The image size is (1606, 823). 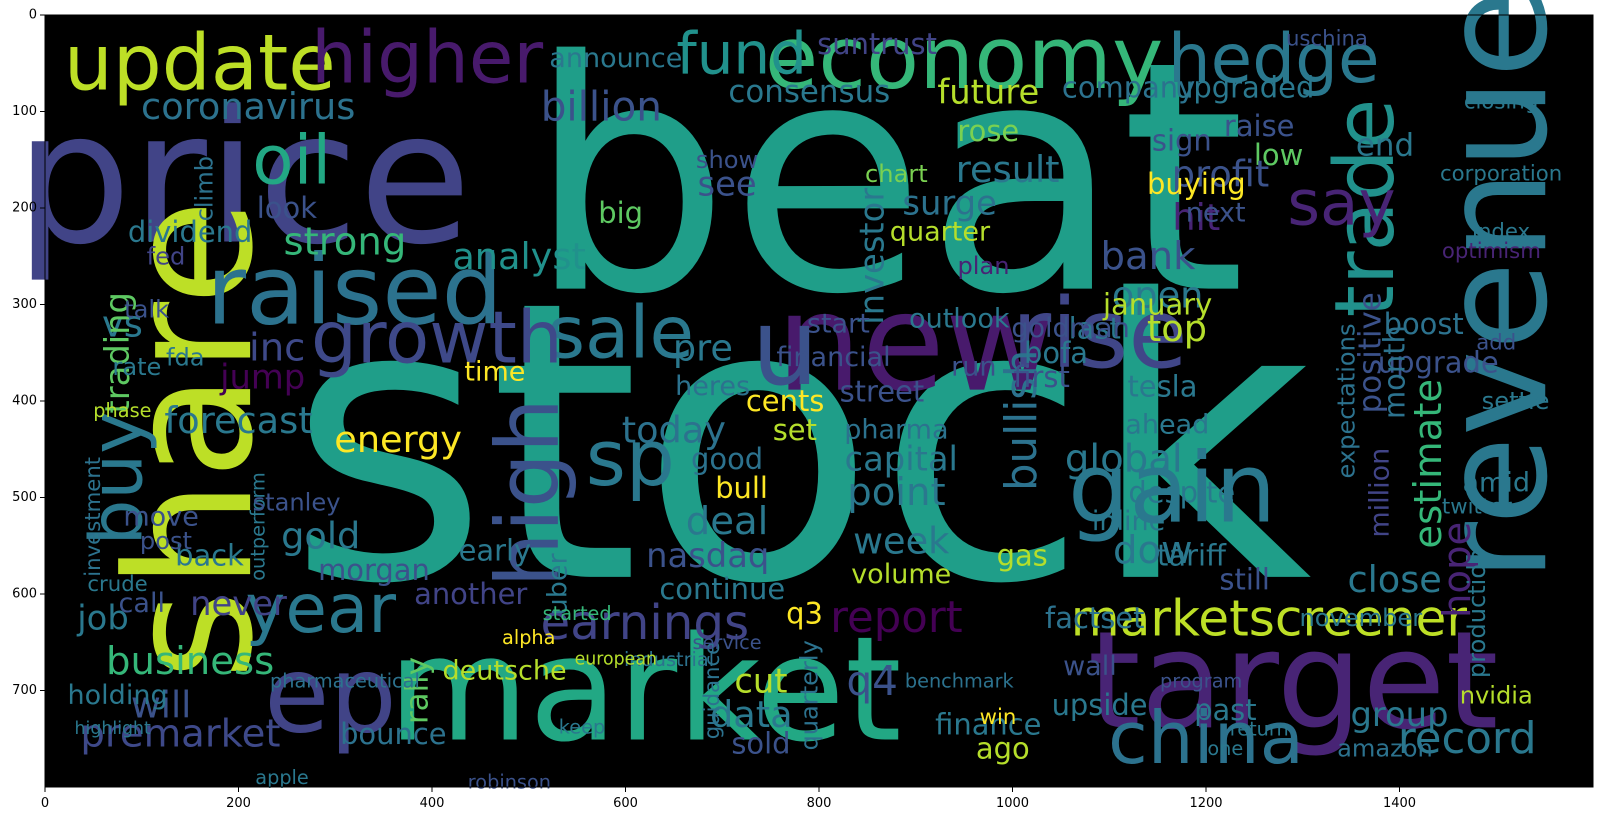 I want to click on word-phase: phase, so click(x=122, y=410).